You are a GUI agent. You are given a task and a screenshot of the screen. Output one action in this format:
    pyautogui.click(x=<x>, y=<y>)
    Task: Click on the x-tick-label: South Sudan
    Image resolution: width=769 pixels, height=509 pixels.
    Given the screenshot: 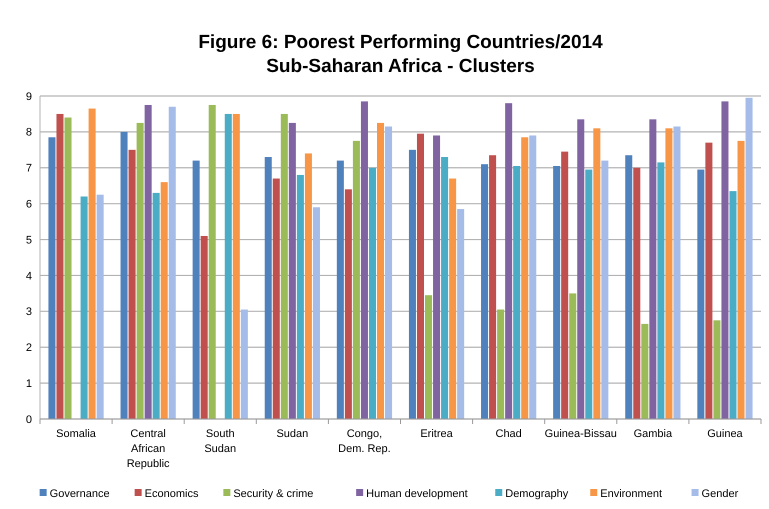 What is the action you would take?
    pyautogui.click(x=220, y=441)
    